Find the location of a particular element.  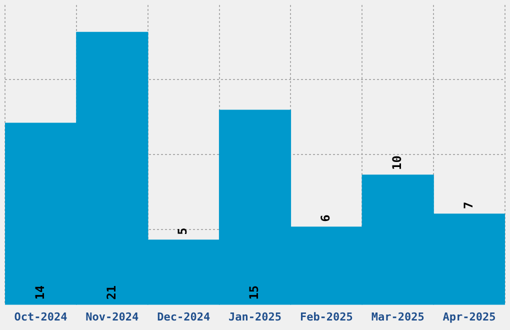

x-tick-label: Mar-2025 is located at coordinates (397, 317).